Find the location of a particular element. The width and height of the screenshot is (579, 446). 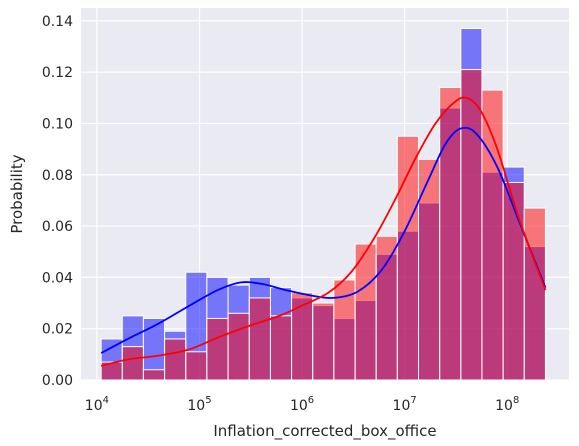

x-tick-label: 10⁵ is located at coordinates (199, 404).